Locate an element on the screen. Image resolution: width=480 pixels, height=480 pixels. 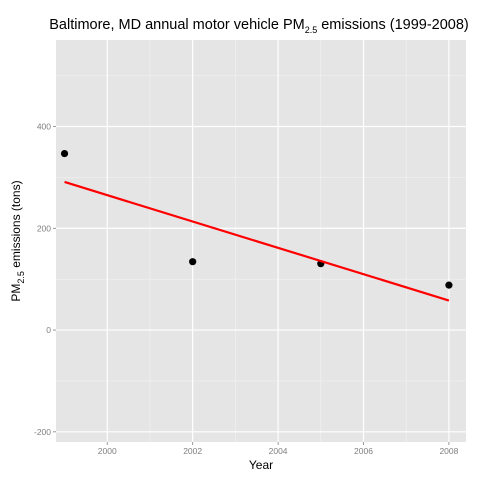
y-tick-label: 200 is located at coordinates (44, 228).